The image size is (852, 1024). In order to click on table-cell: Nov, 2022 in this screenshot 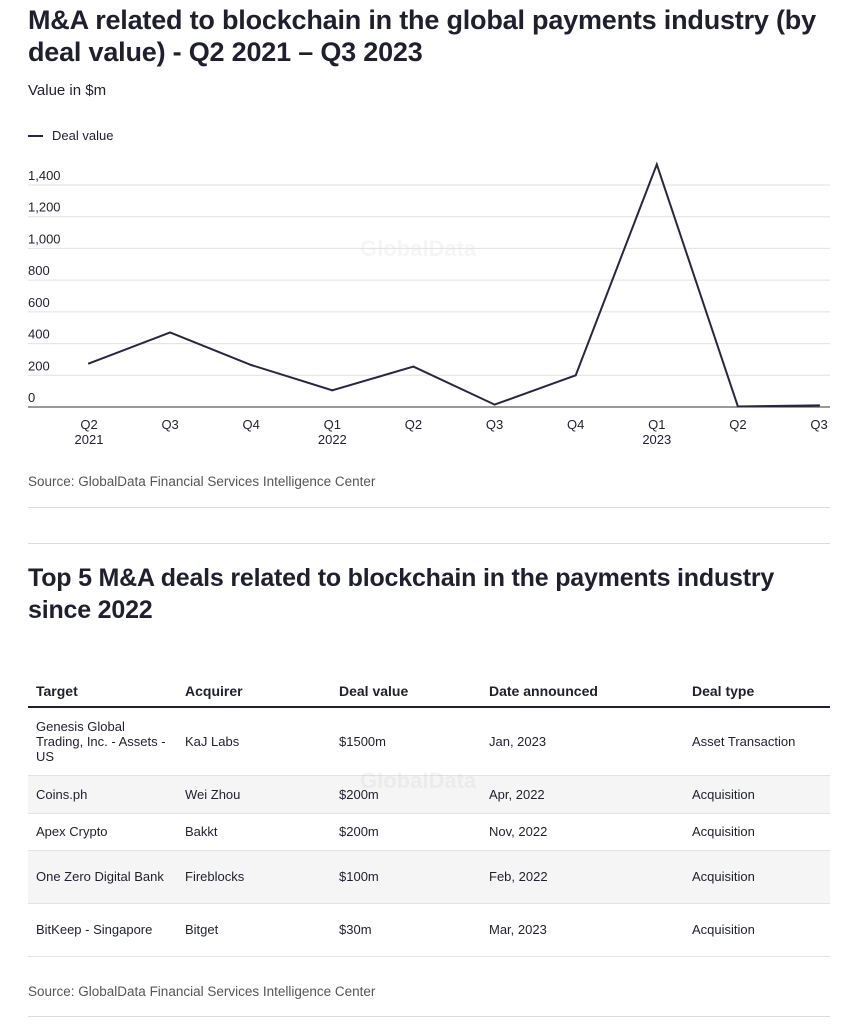, I will do `click(582, 832)`.